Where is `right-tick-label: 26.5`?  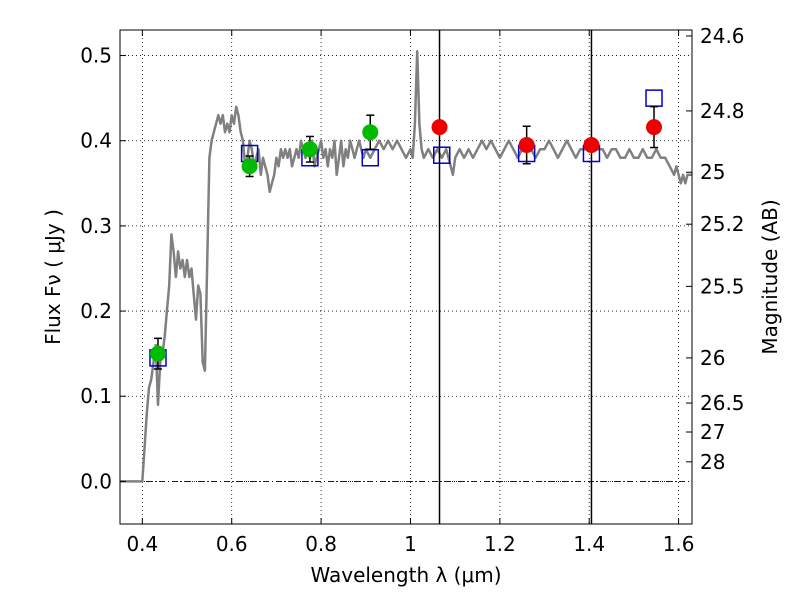
right-tick-label: 26.5 is located at coordinates (722, 403).